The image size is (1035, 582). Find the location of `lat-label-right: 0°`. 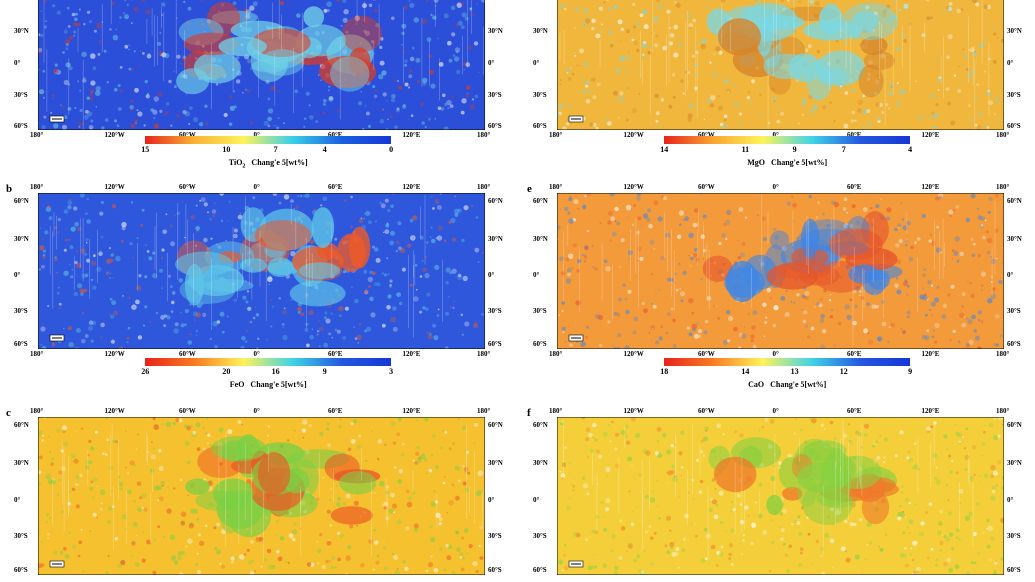

lat-label-right: 0° is located at coordinates (1010, 63).